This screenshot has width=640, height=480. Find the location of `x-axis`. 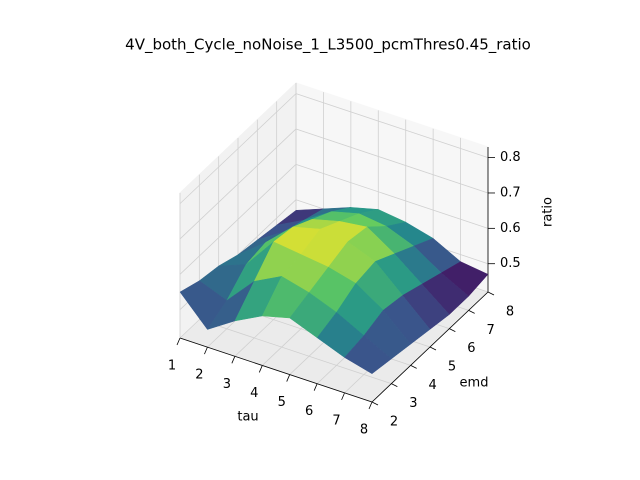

x-axis is located at coordinates (276, 370).